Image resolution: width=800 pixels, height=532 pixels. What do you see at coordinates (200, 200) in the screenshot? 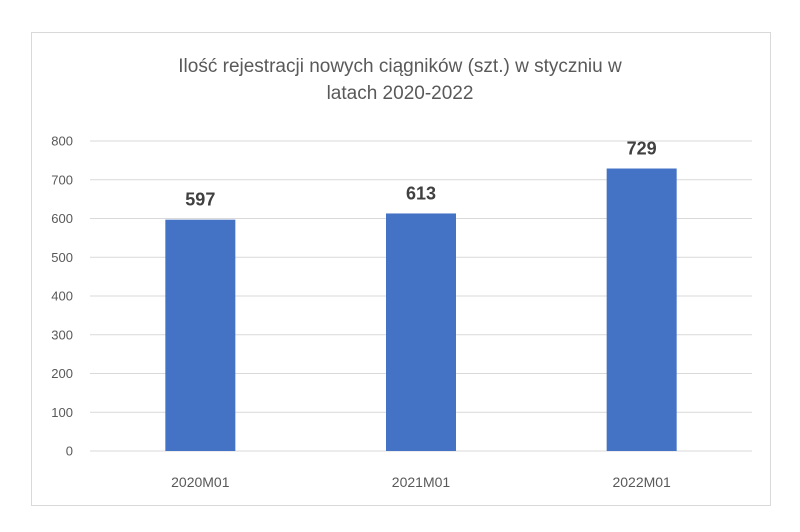
I see `data-label: 597` at bounding box center [200, 200].